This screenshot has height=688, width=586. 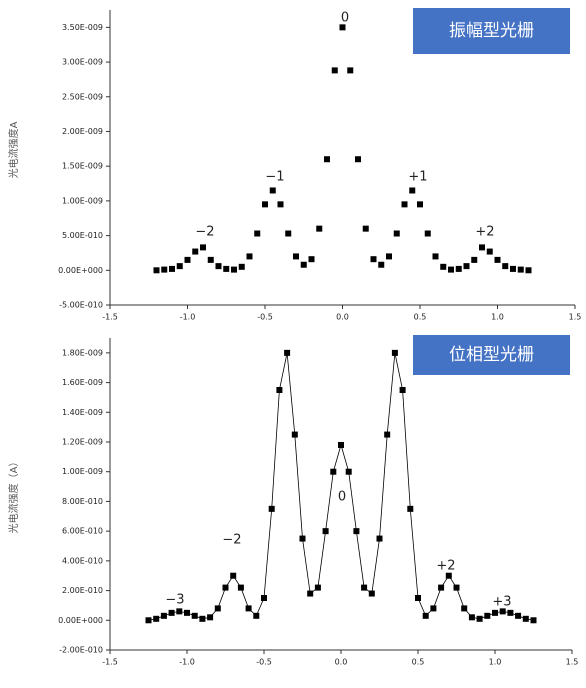 What do you see at coordinates (264, 662) in the screenshot?
I see `x-tick-label: -0.5` at bounding box center [264, 662].